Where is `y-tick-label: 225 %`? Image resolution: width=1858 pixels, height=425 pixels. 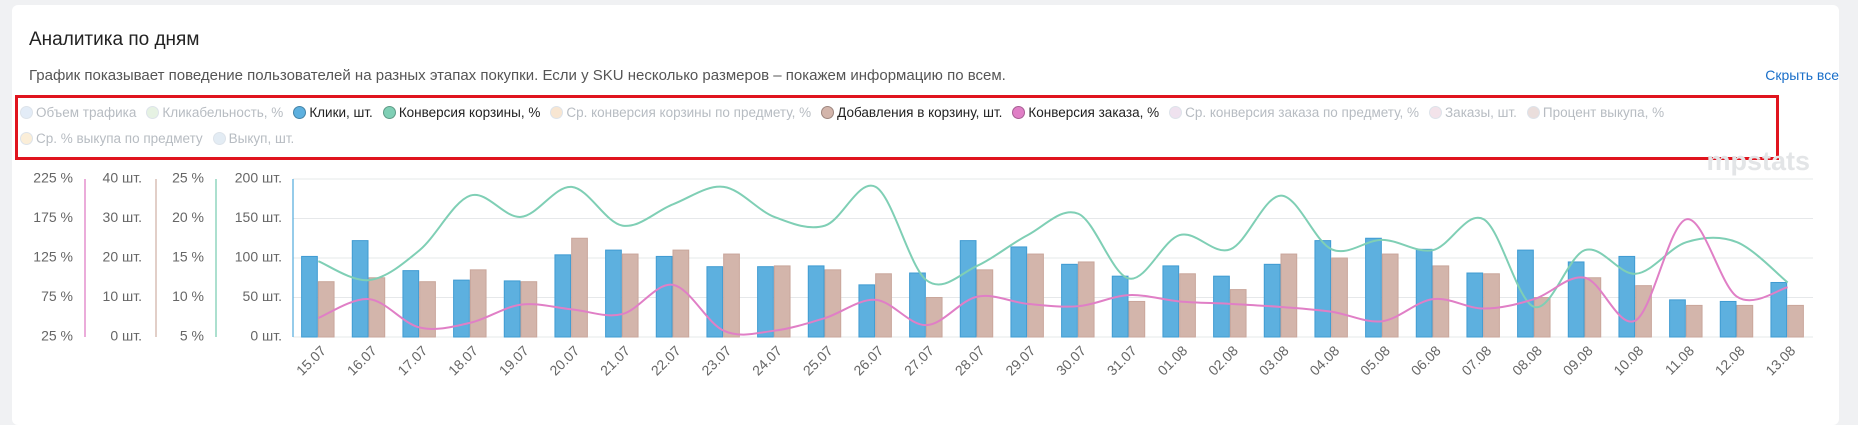
y-tick-label: 225 % is located at coordinates (53, 178).